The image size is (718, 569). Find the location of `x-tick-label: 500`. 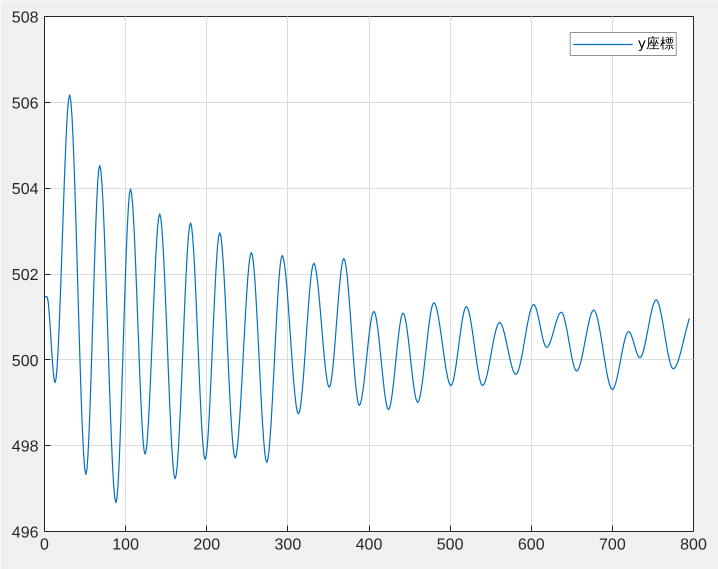

x-tick-label: 500 is located at coordinates (450, 545).